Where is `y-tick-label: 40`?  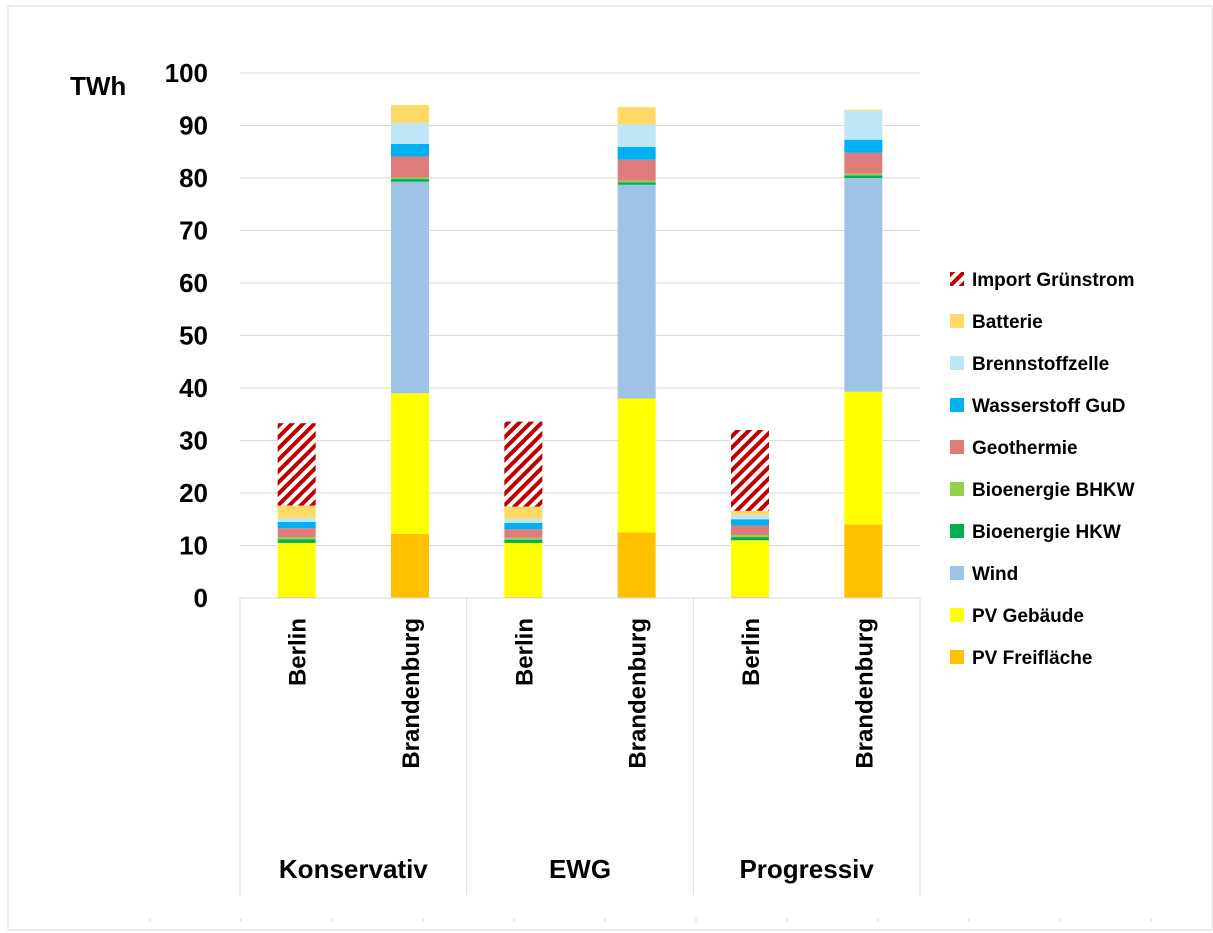 y-tick-label: 40 is located at coordinates (193, 388).